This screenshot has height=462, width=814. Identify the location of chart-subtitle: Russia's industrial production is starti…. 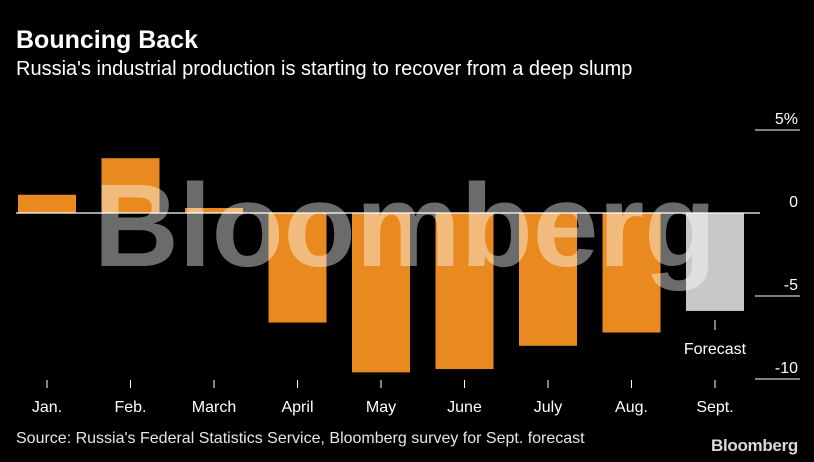
(324, 69).